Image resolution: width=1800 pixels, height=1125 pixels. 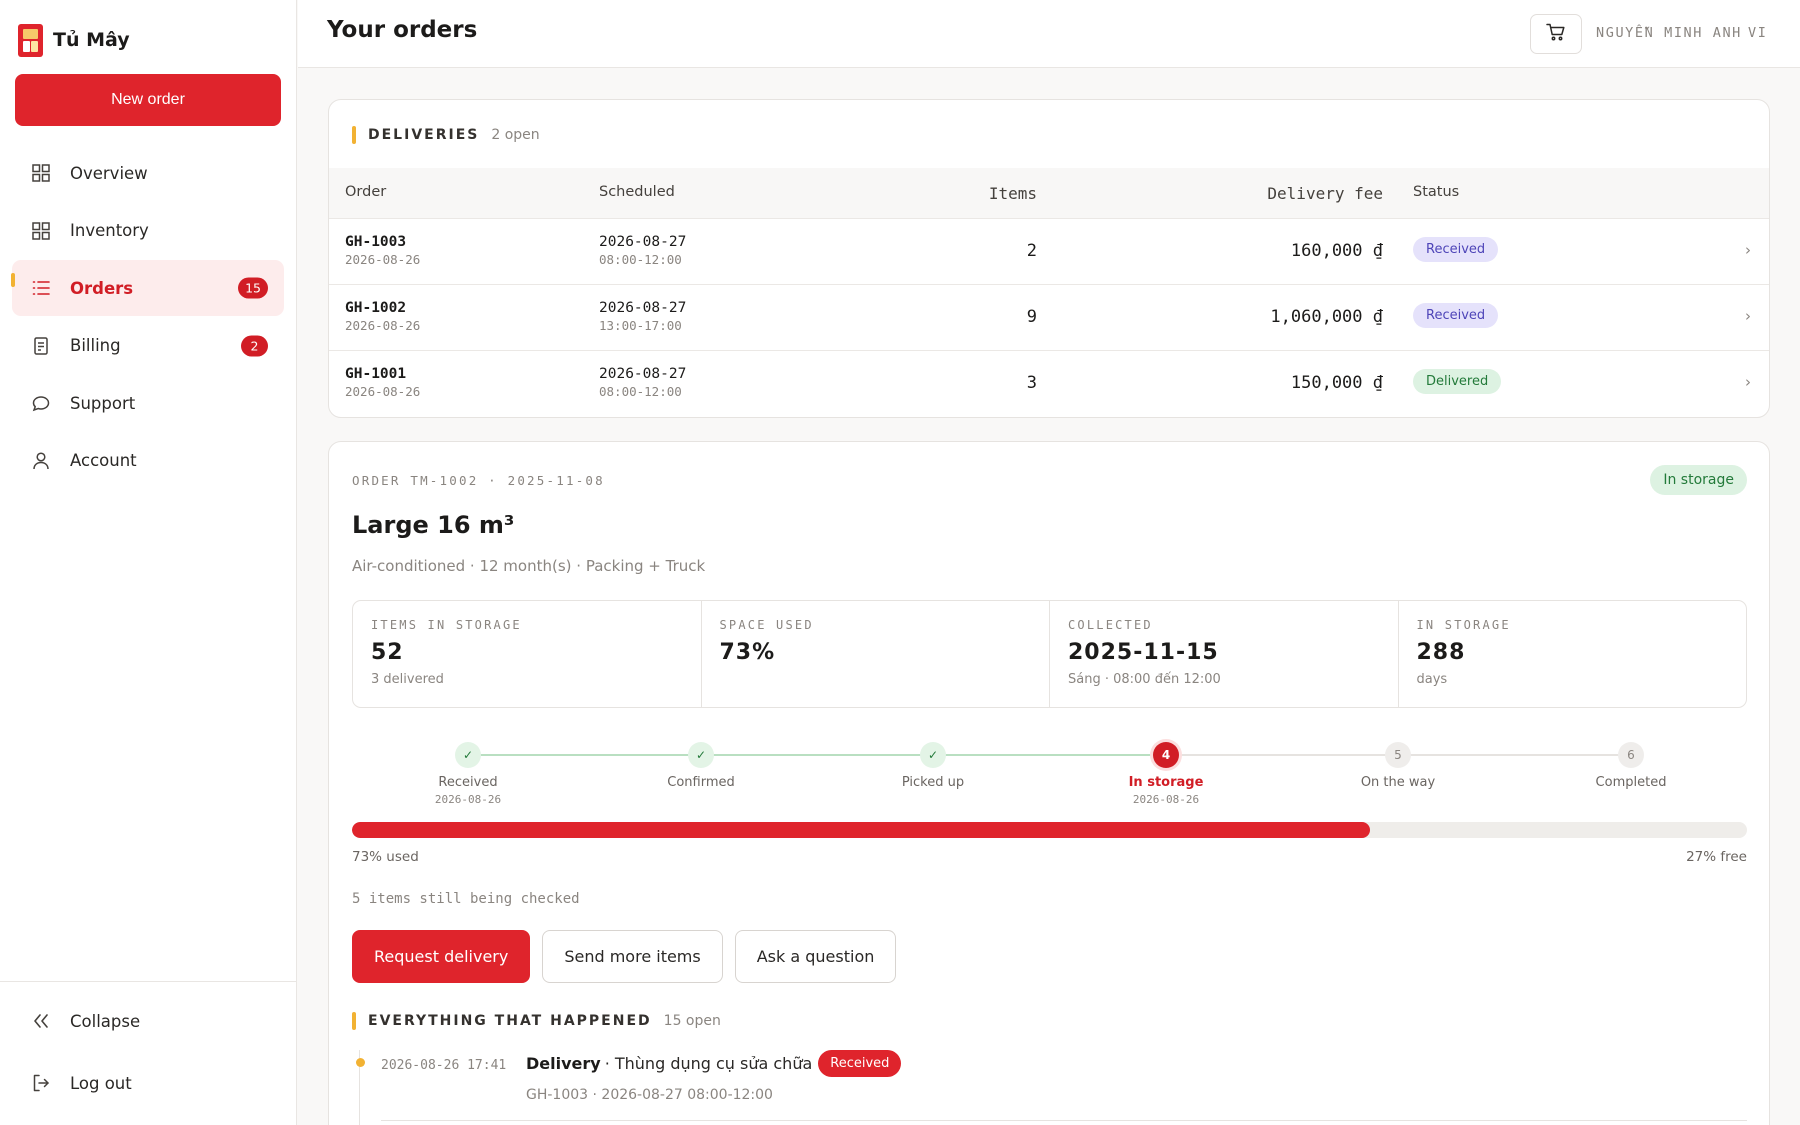 I want to click on status-badge: Received, so click(x=1456, y=249).